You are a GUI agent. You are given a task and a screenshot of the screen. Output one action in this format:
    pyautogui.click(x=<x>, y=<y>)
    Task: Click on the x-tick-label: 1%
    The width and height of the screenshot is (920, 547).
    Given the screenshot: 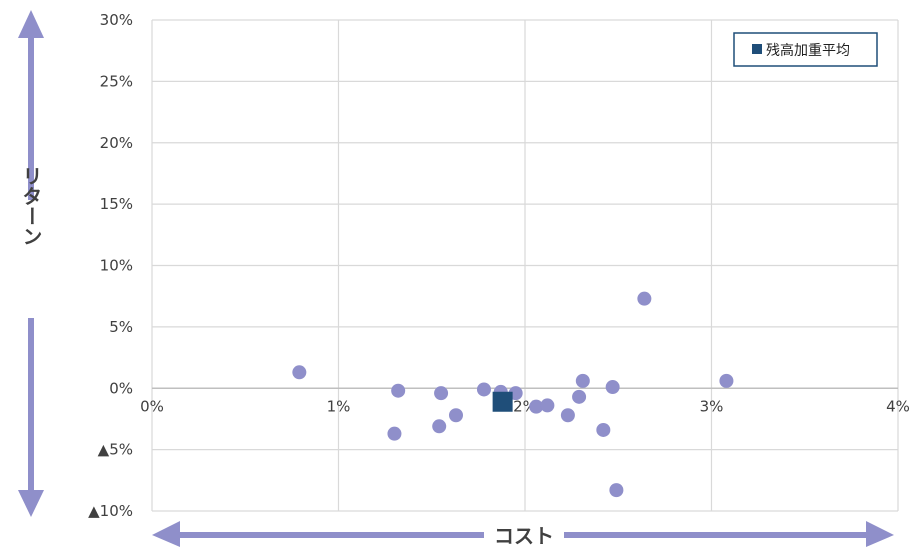 What is the action you would take?
    pyautogui.click(x=339, y=406)
    